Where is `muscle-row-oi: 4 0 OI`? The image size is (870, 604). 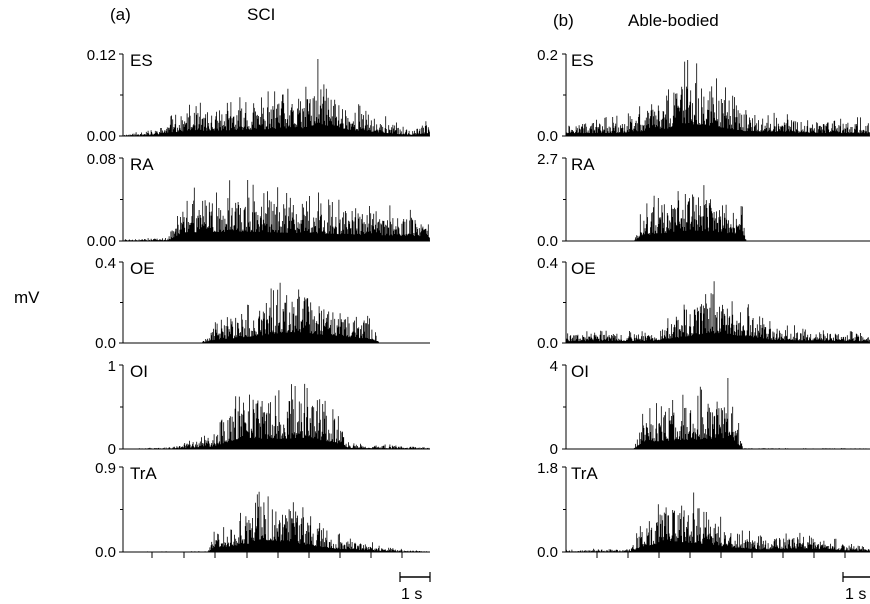 muscle-row-oi: 4 0 OI is located at coordinates (710, 408).